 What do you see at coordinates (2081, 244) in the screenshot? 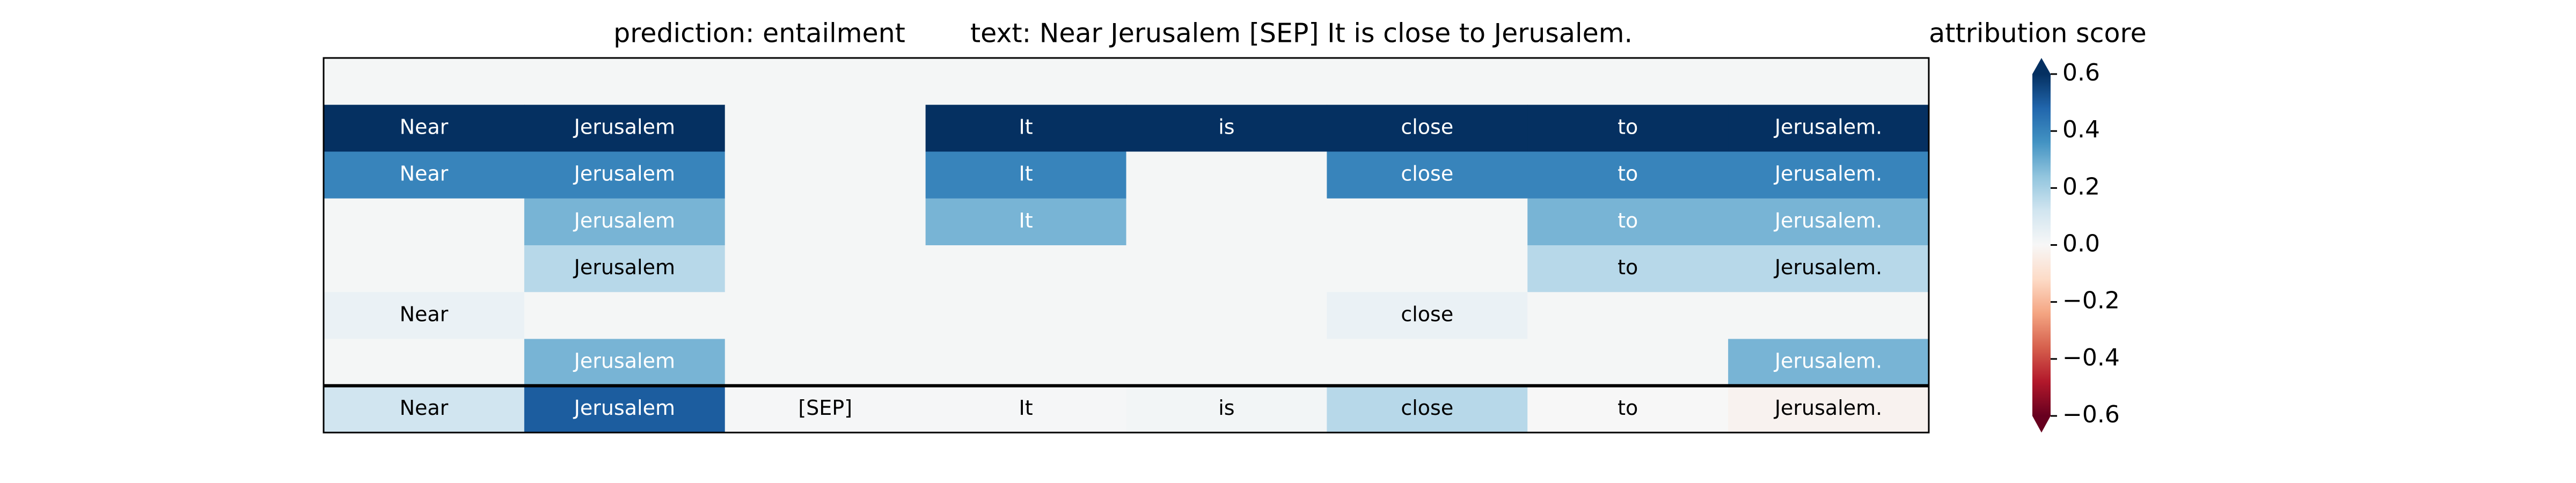
I see `colorbar-tick-label: 0.0` at bounding box center [2081, 244].